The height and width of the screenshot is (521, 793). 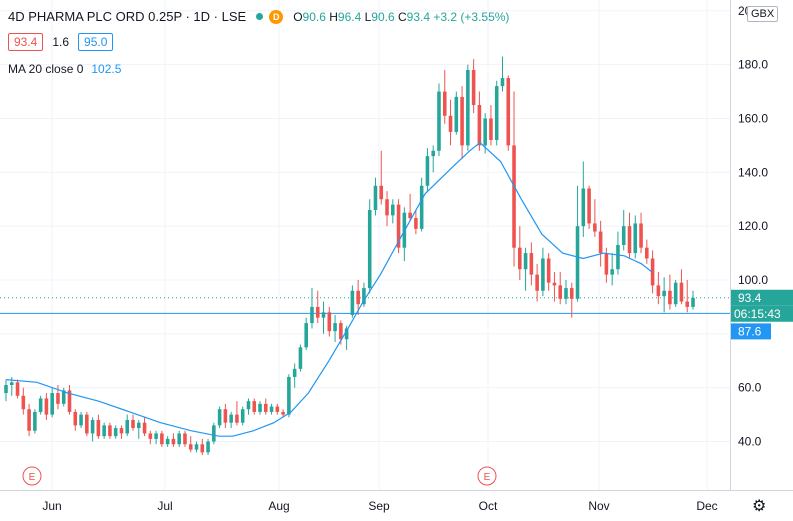 What do you see at coordinates (26, 42) in the screenshot?
I see `sell-price-button: 93.4` at bounding box center [26, 42].